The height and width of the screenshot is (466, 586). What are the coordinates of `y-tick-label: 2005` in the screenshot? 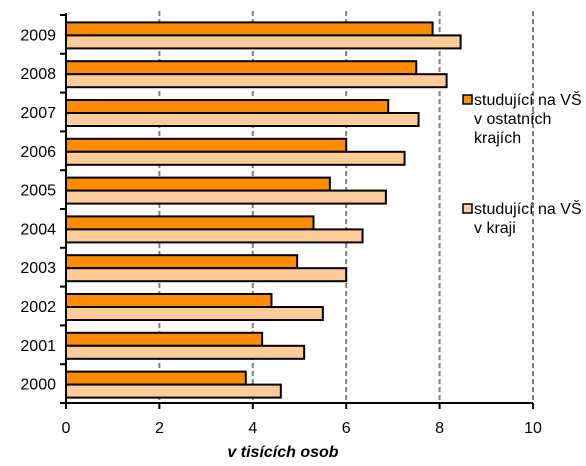 It's located at (38, 191).